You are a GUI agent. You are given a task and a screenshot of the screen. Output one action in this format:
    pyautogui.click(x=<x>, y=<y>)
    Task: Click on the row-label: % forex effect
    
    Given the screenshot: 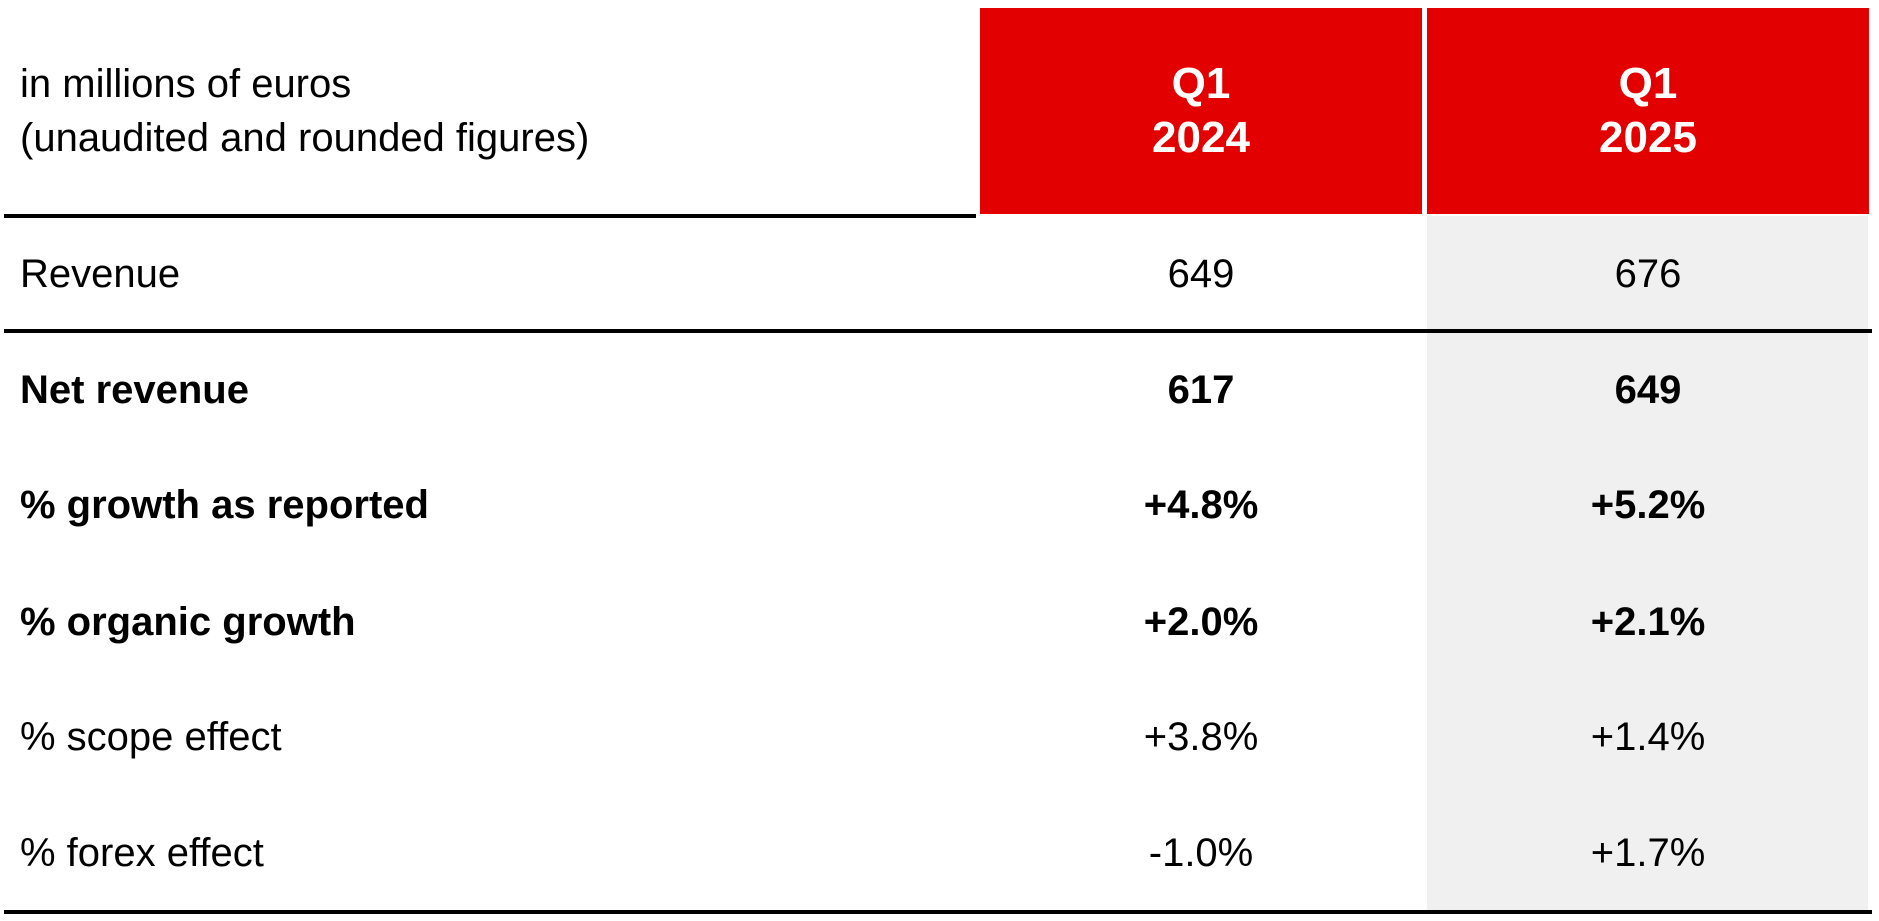 What is the action you would take?
    pyautogui.click(x=142, y=853)
    